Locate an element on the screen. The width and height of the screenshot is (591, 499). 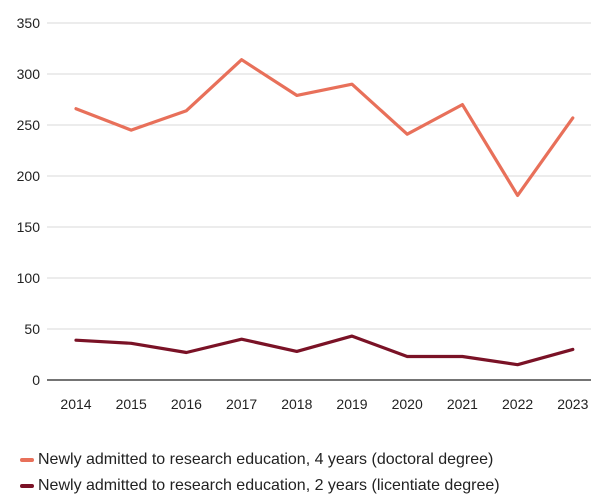
y-tick-label-150: 150 is located at coordinates (29, 227).